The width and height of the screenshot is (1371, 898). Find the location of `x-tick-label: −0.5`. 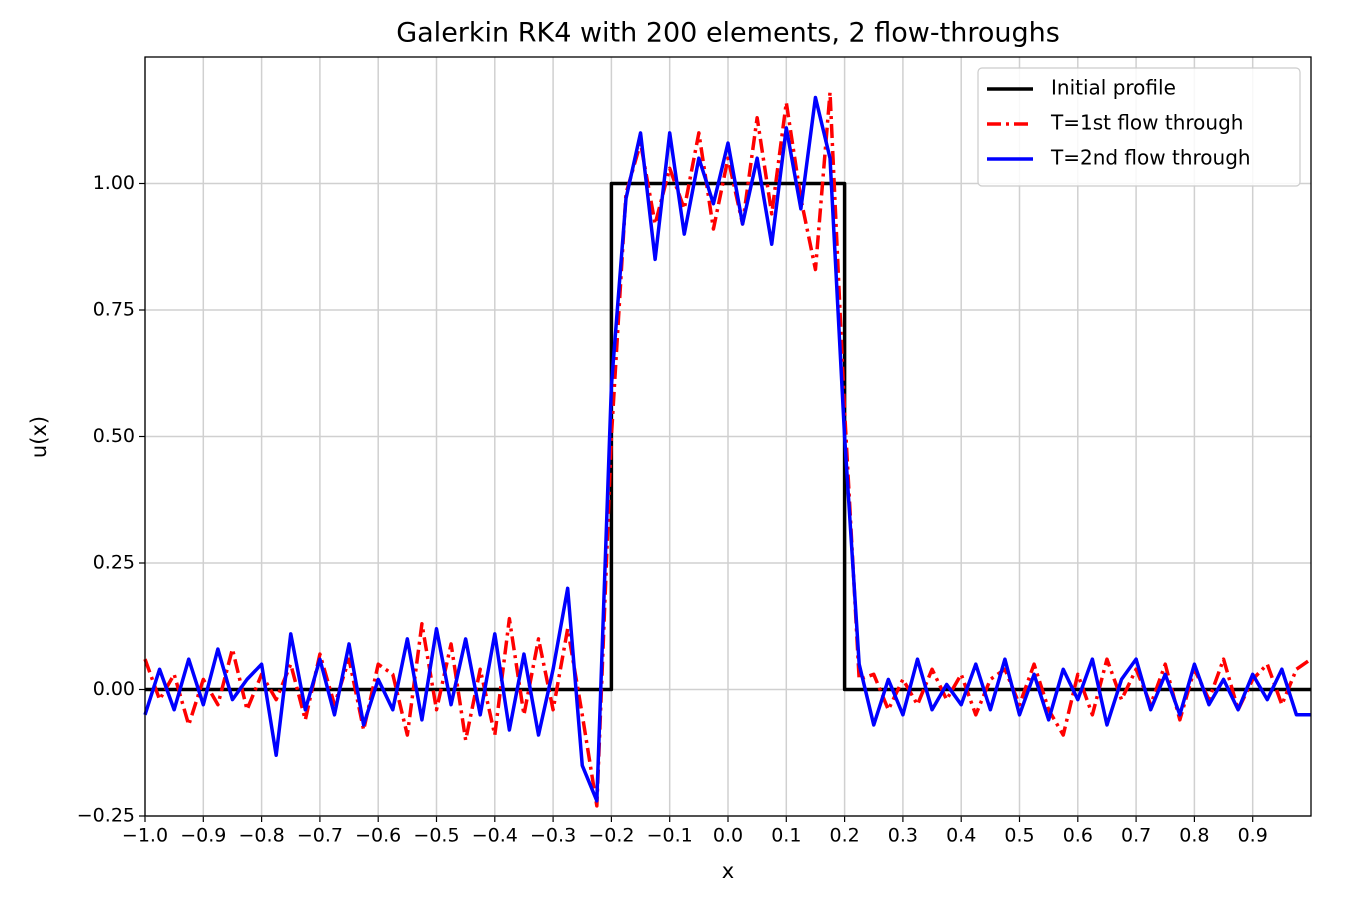

x-tick-label: −0.5 is located at coordinates (436, 836).